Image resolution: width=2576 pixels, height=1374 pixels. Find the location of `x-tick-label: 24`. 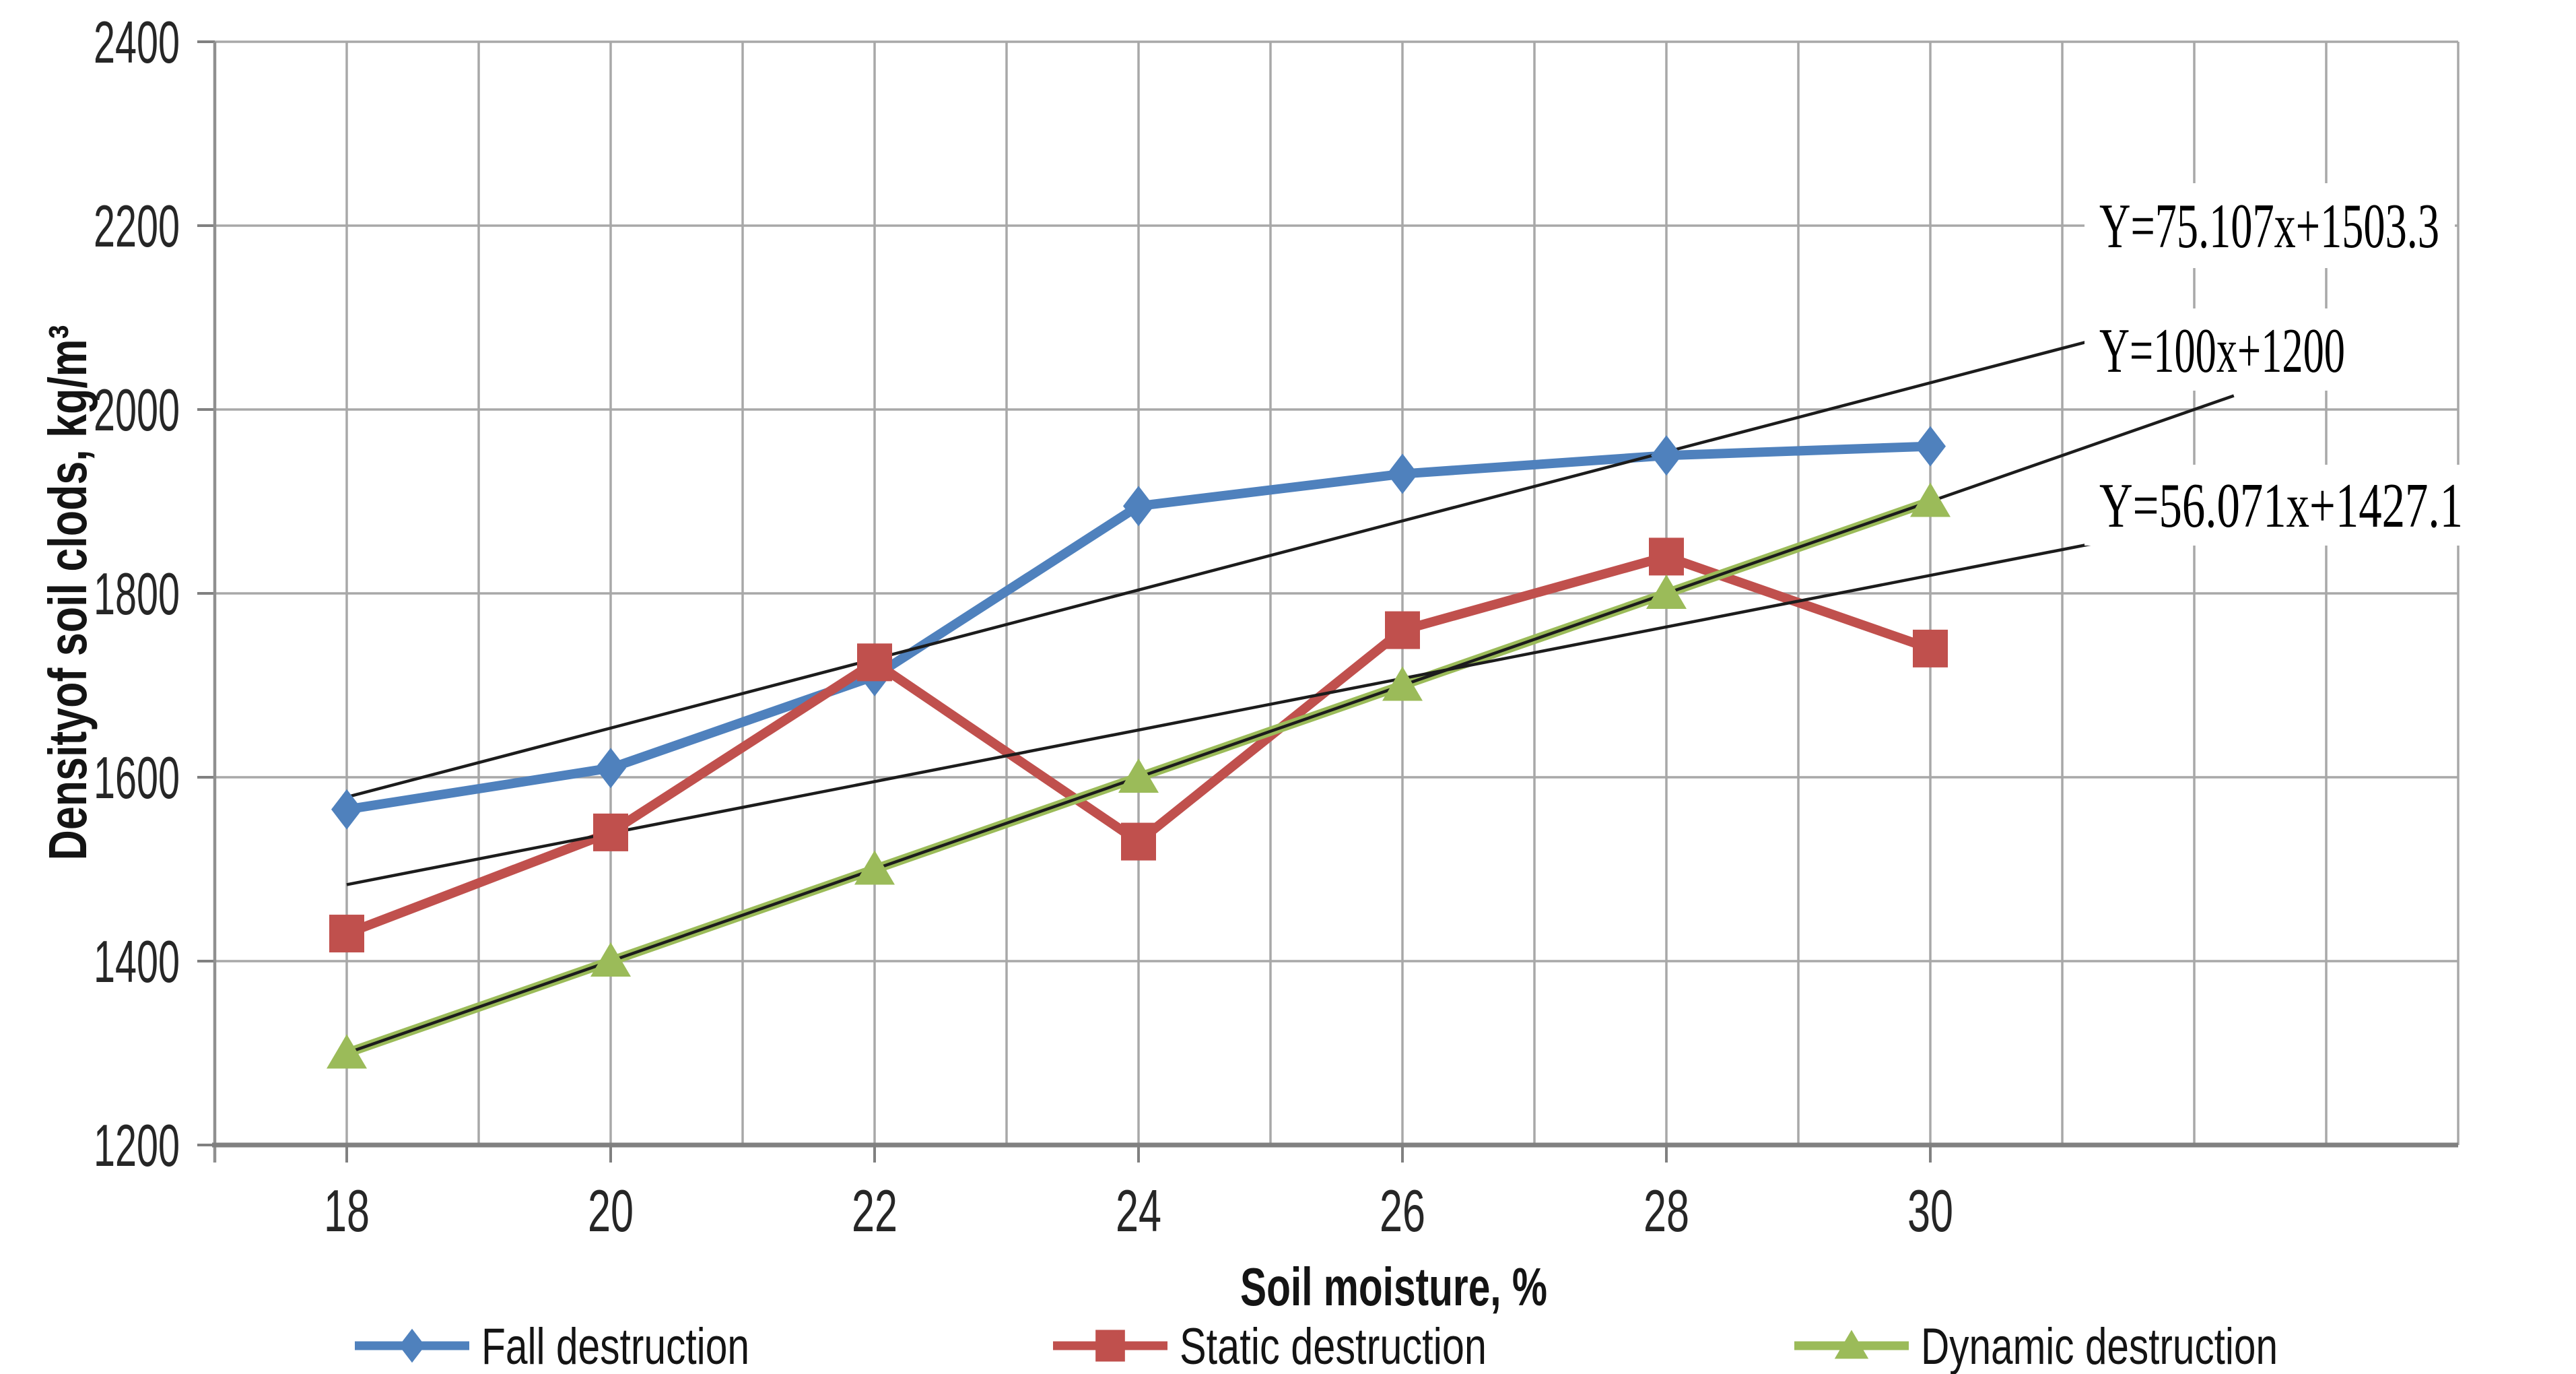

x-tick-label: 24 is located at coordinates (1138, 1210).